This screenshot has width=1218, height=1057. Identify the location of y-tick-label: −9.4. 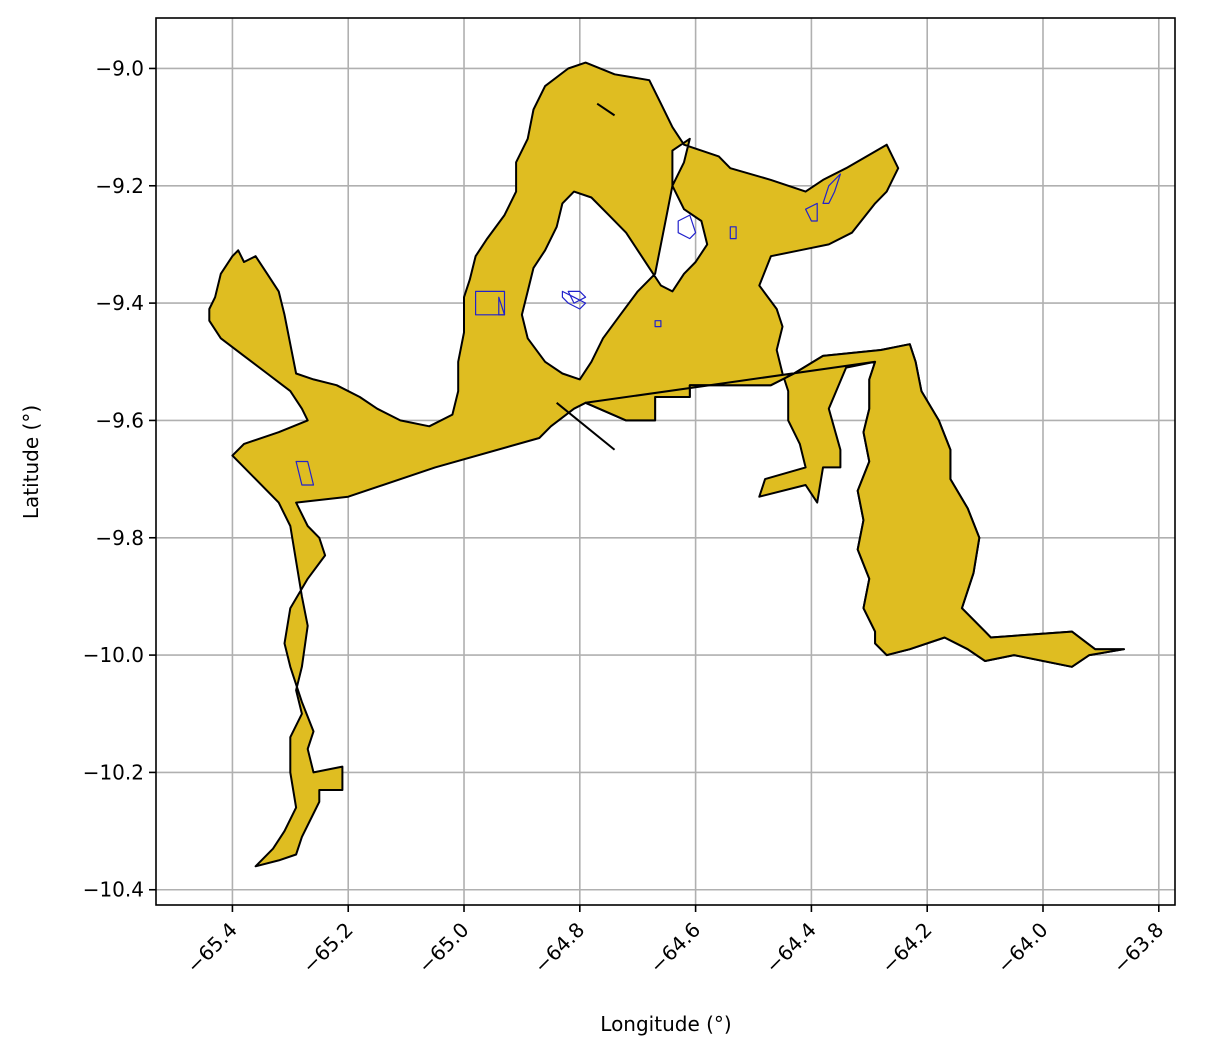
(119, 303).